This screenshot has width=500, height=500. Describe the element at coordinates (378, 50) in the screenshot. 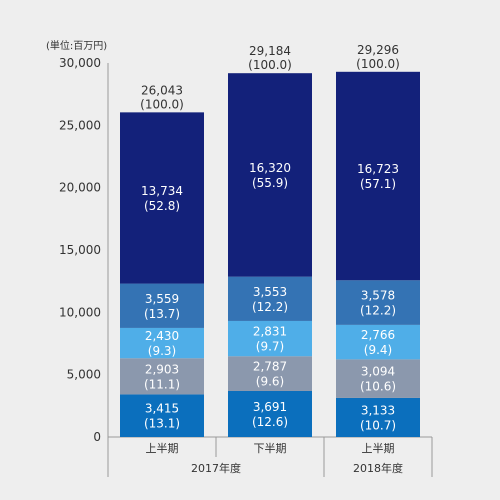

I see `total-value-label: 29,296` at that location.